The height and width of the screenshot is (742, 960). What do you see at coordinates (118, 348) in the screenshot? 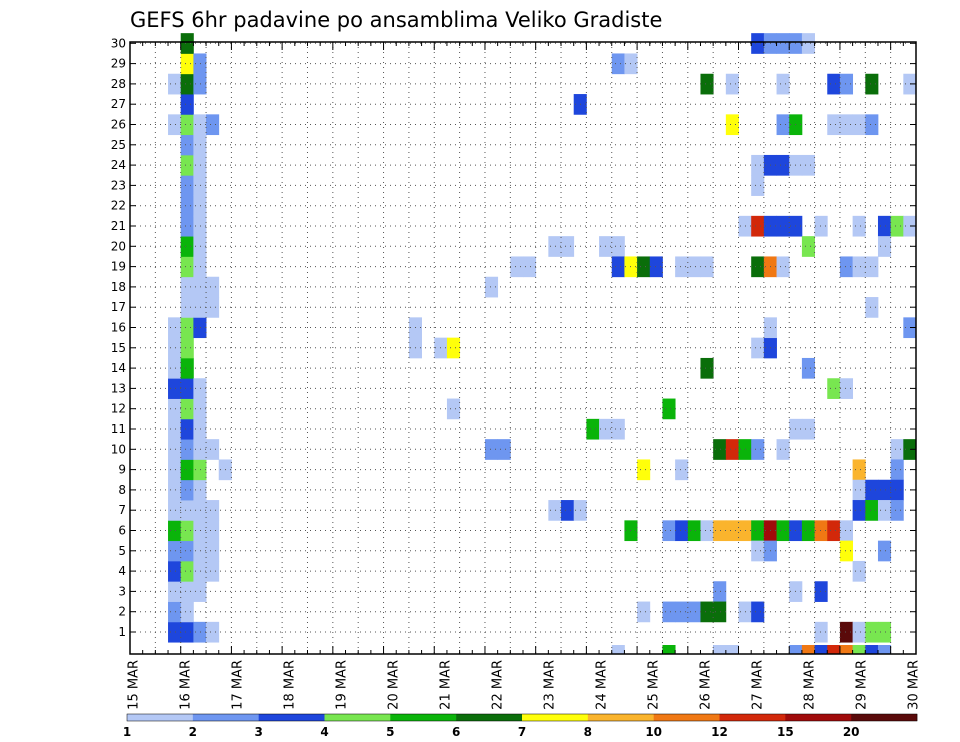
I see `y-tick-label: 15` at bounding box center [118, 348].